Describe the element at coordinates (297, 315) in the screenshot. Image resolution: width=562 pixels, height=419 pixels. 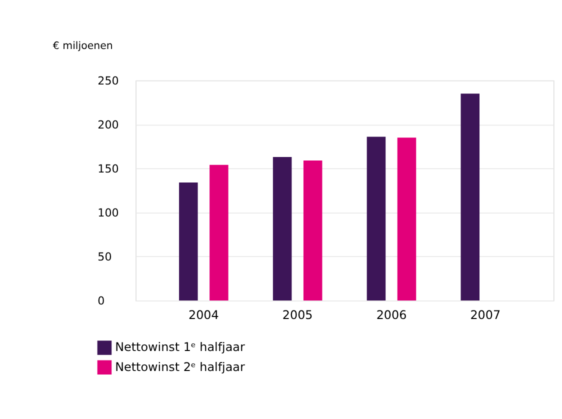
I see `x-tick-label: 2005` at that location.